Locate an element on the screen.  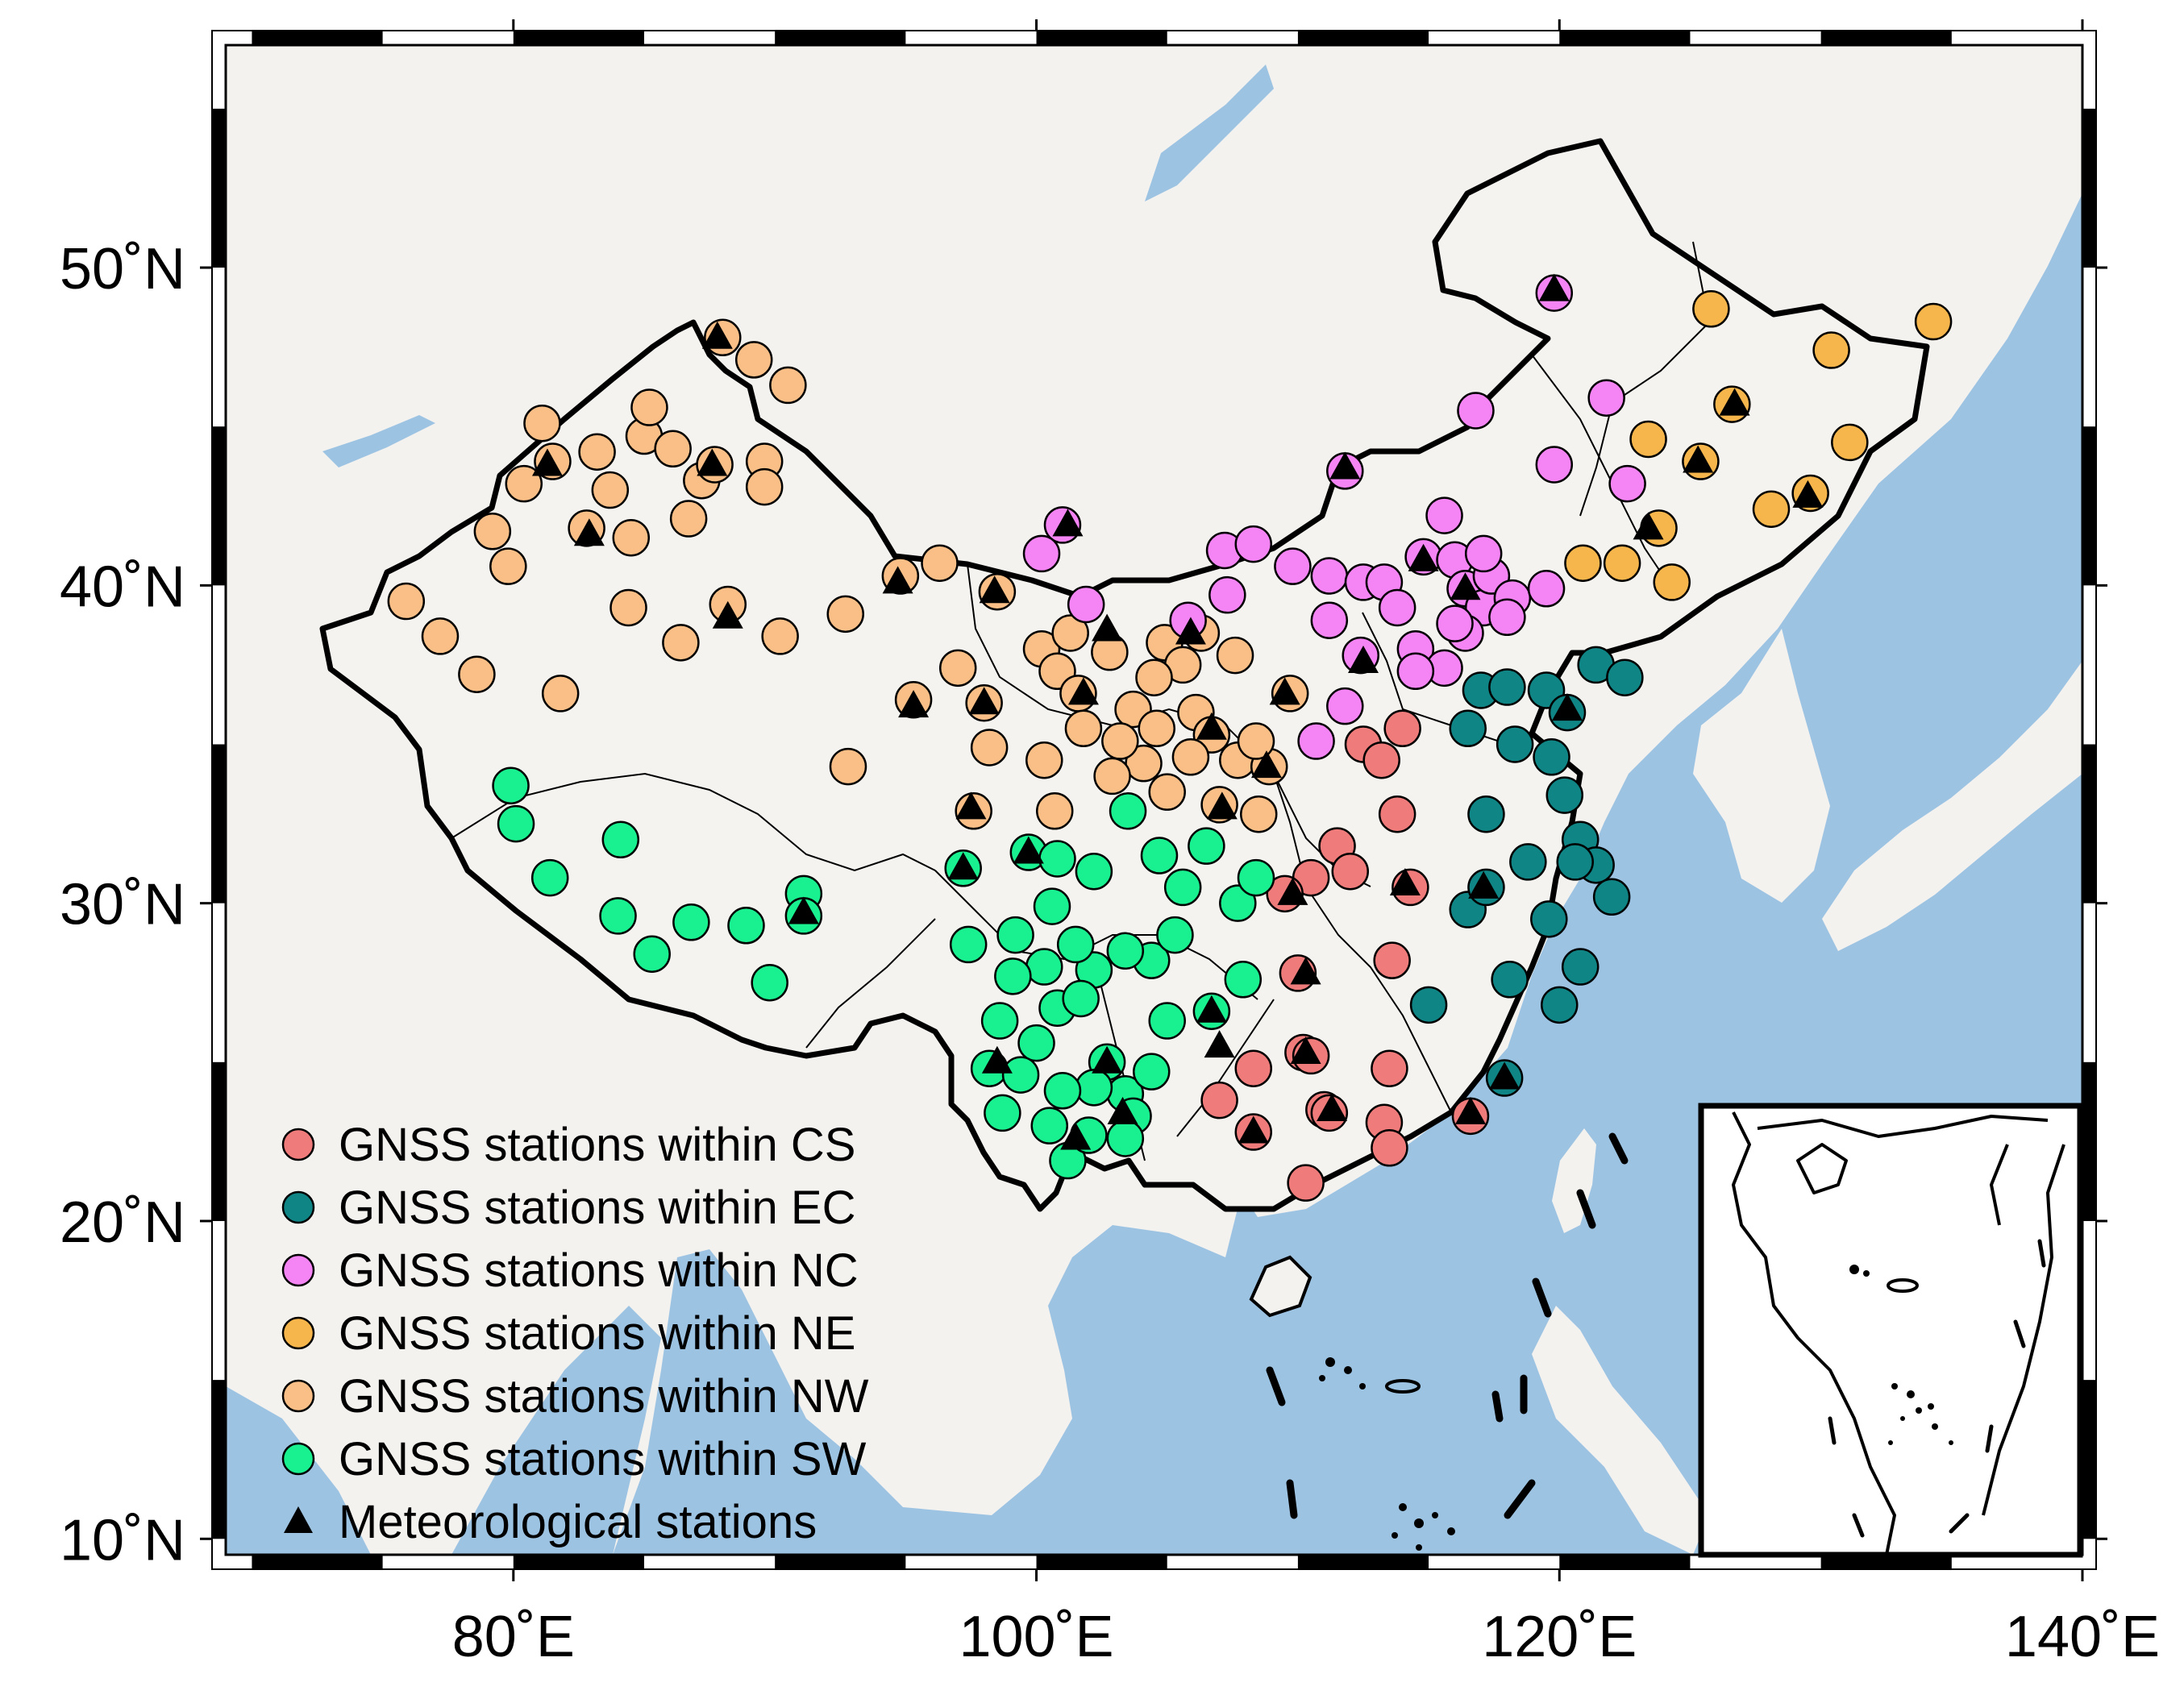
legend-label: GNSS stations within SW is located at coordinates (603, 1459).